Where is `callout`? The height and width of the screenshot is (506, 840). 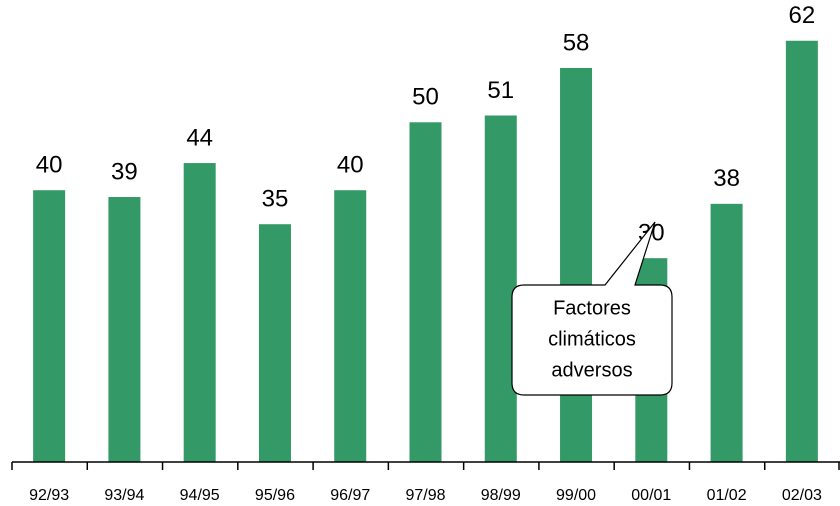 callout is located at coordinates (592, 308).